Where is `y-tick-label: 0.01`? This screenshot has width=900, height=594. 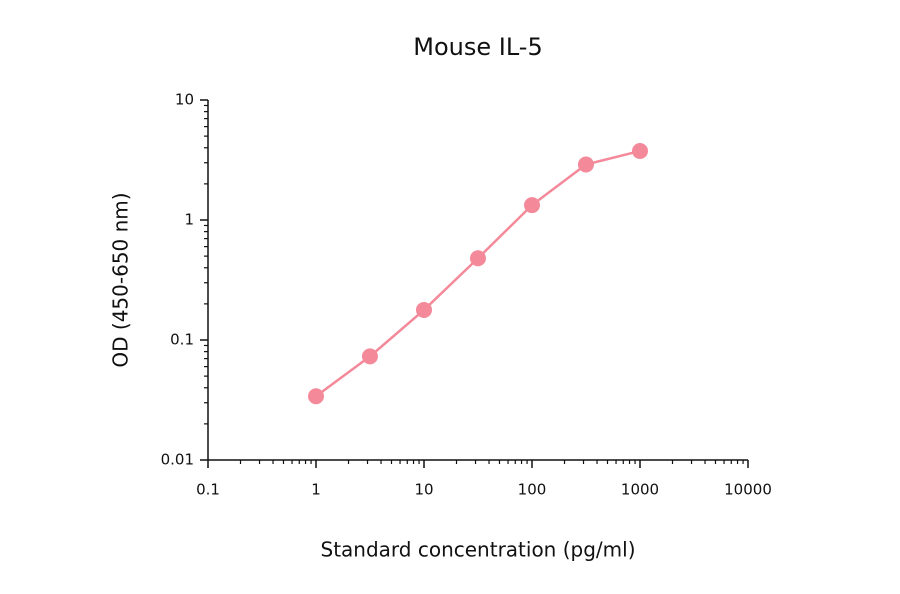
y-tick-label: 0.01 is located at coordinates (177, 460).